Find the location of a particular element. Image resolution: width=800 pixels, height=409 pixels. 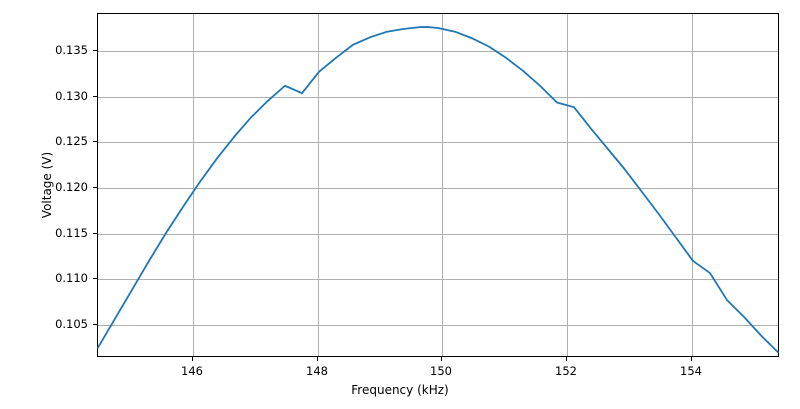

x-tick-label: 150 is located at coordinates (441, 371).